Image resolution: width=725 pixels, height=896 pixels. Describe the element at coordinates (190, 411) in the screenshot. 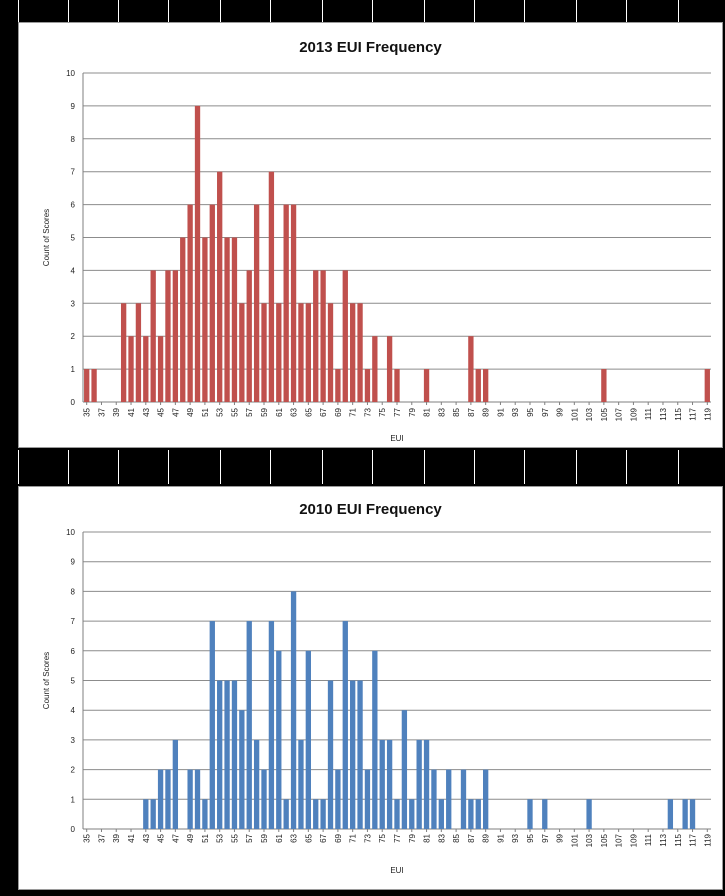

I see `x-tick-label: 49` at that location.